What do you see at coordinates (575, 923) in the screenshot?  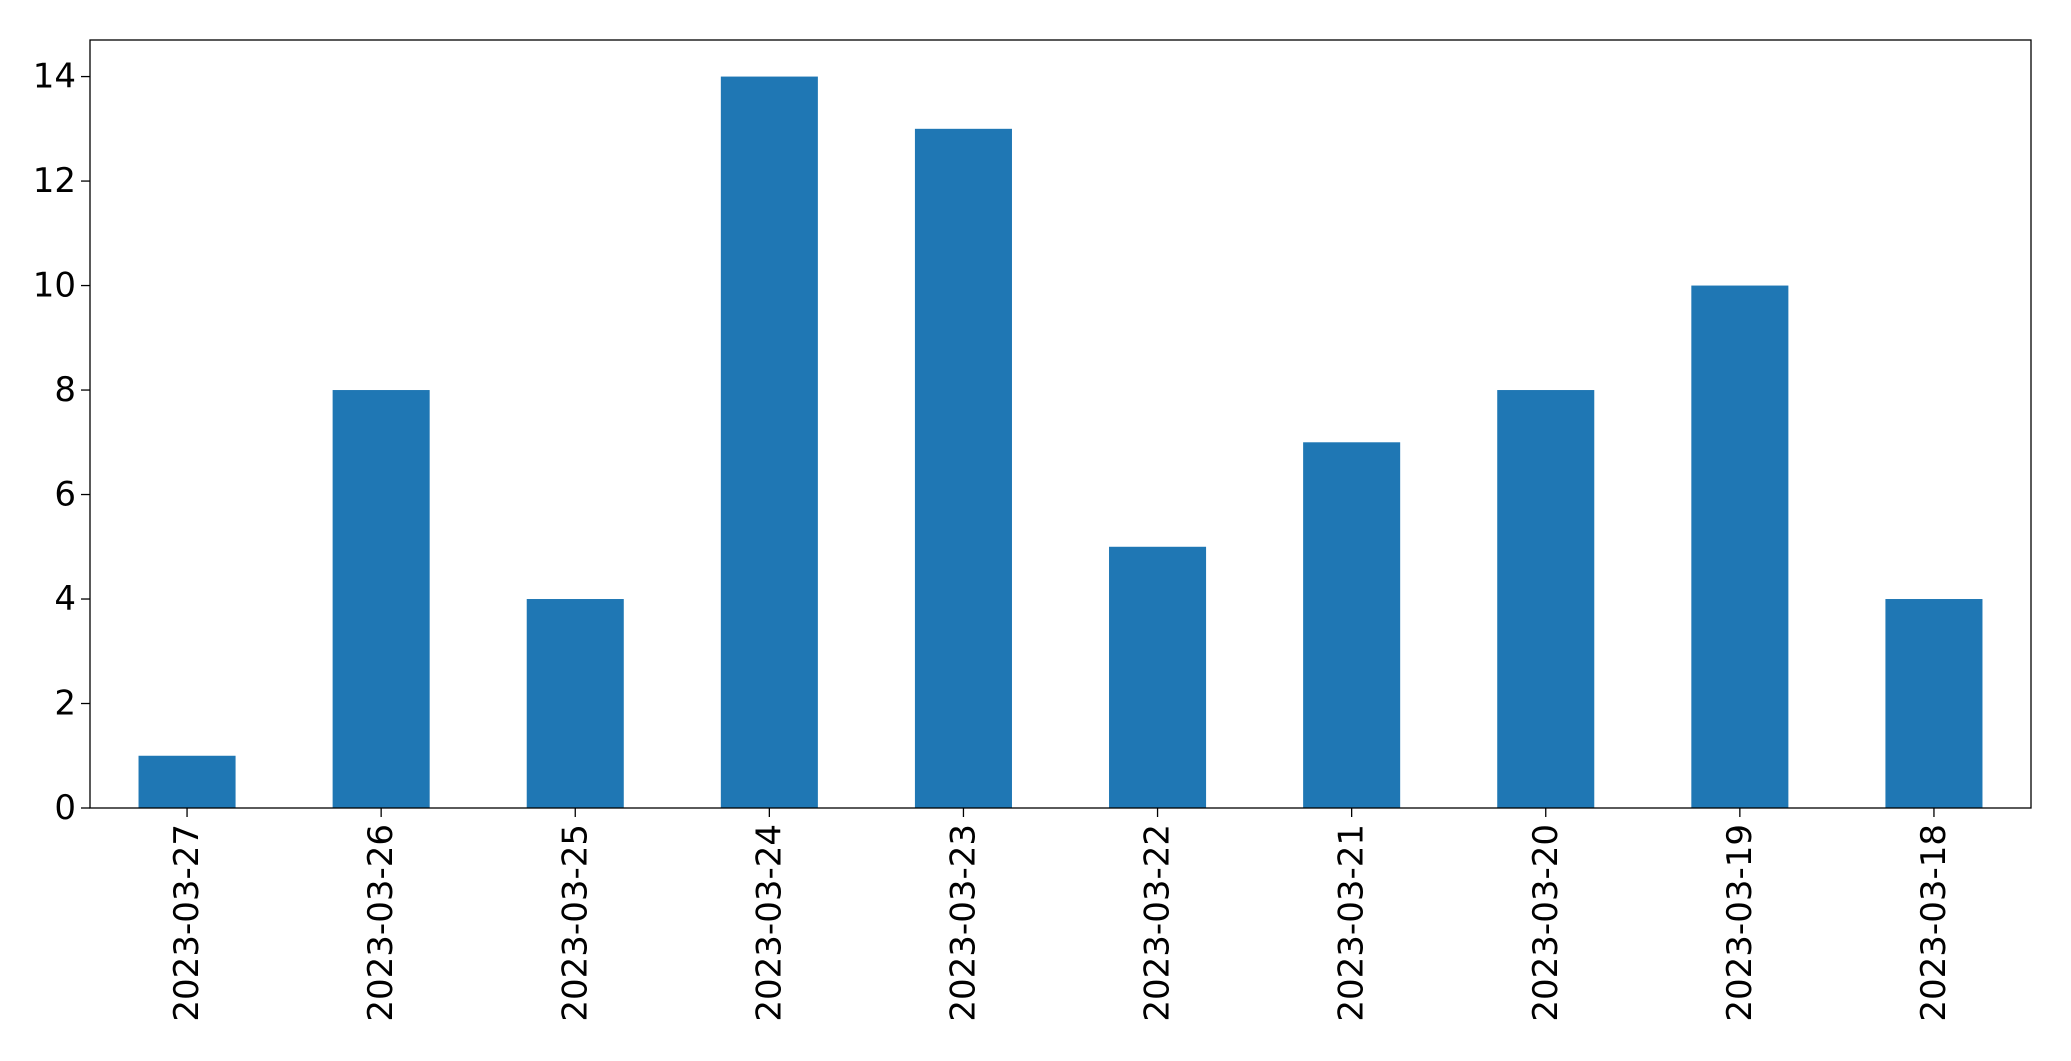 I see `x-tick-label: 2023-03-25` at bounding box center [575, 923].